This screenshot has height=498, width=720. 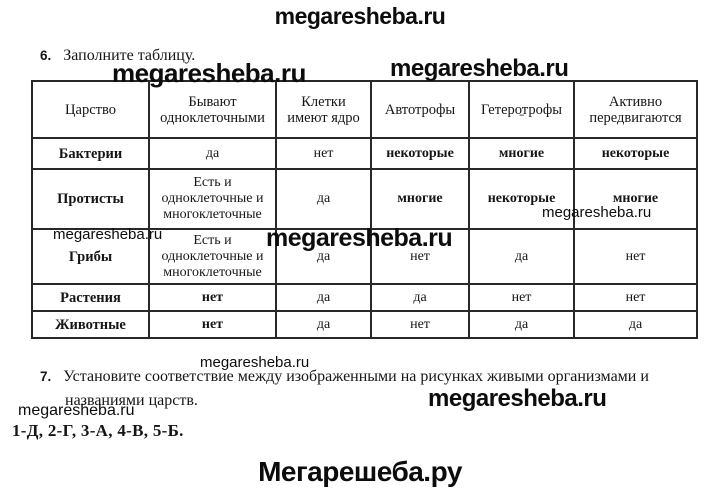 What do you see at coordinates (255, 362) in the screenshot?
I see `watermark-above-task7: megaresheba.ru` at bounding box center [255, 362].